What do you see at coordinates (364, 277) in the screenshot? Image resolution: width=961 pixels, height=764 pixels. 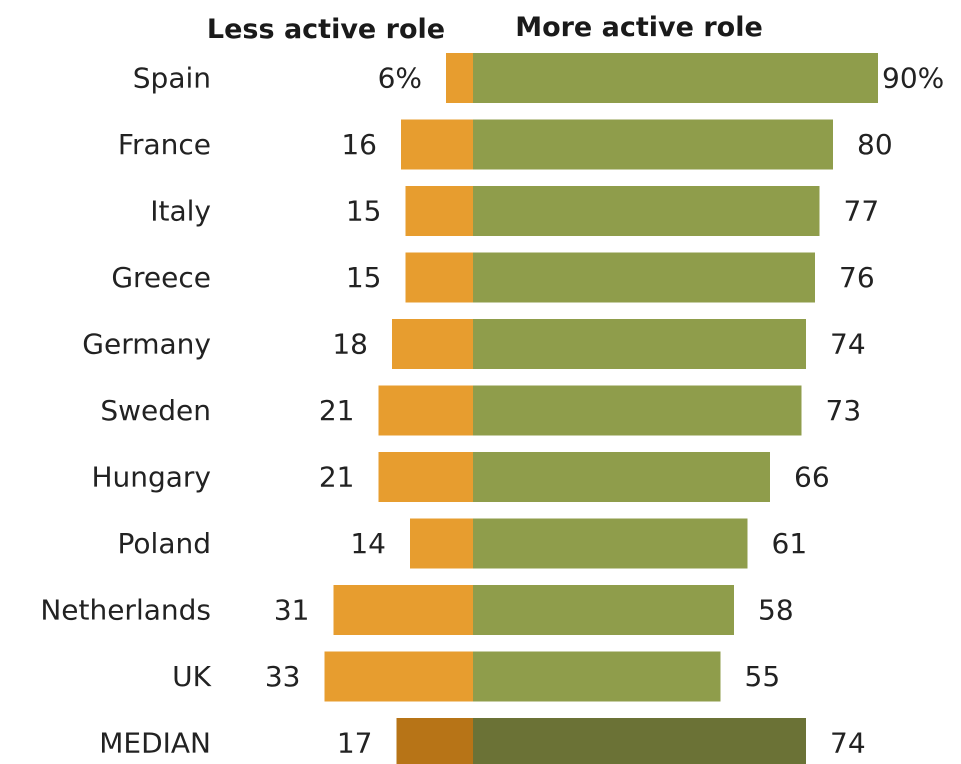 I see `value-less-active-greece: 15` at bounding box center [364, 277].